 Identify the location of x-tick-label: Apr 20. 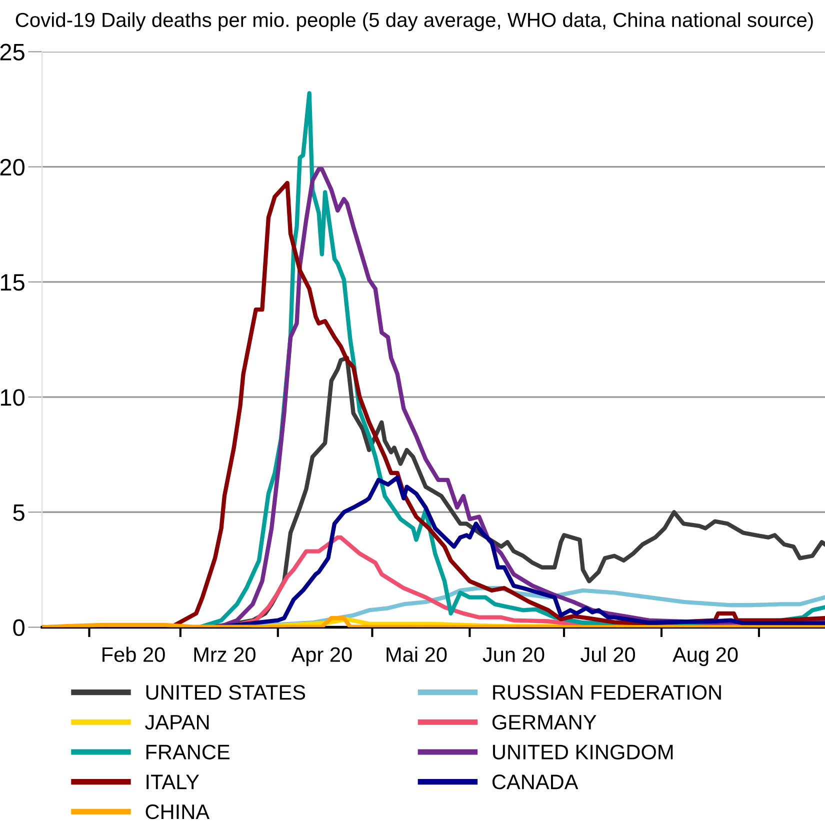
(321, 656).